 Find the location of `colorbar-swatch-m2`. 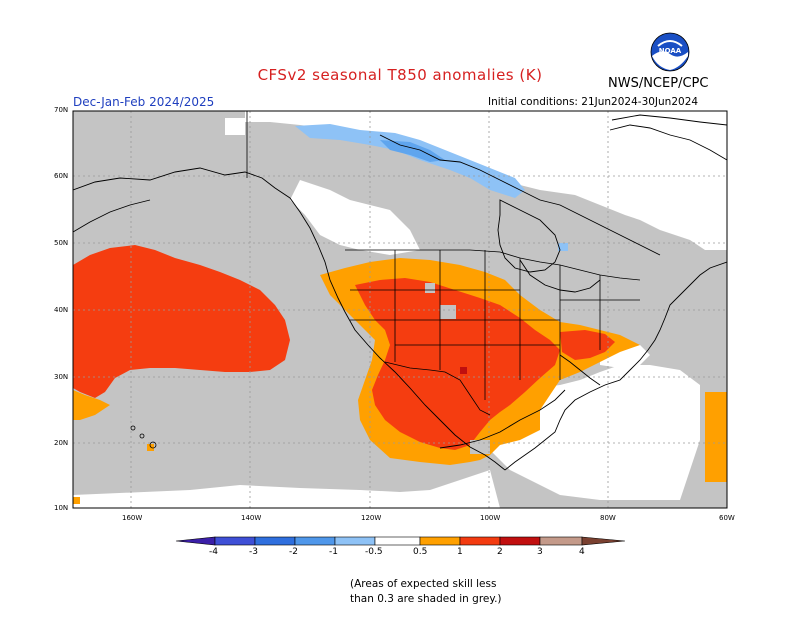

colorbar-swatch-m2 is located at coordinates (315, 541).